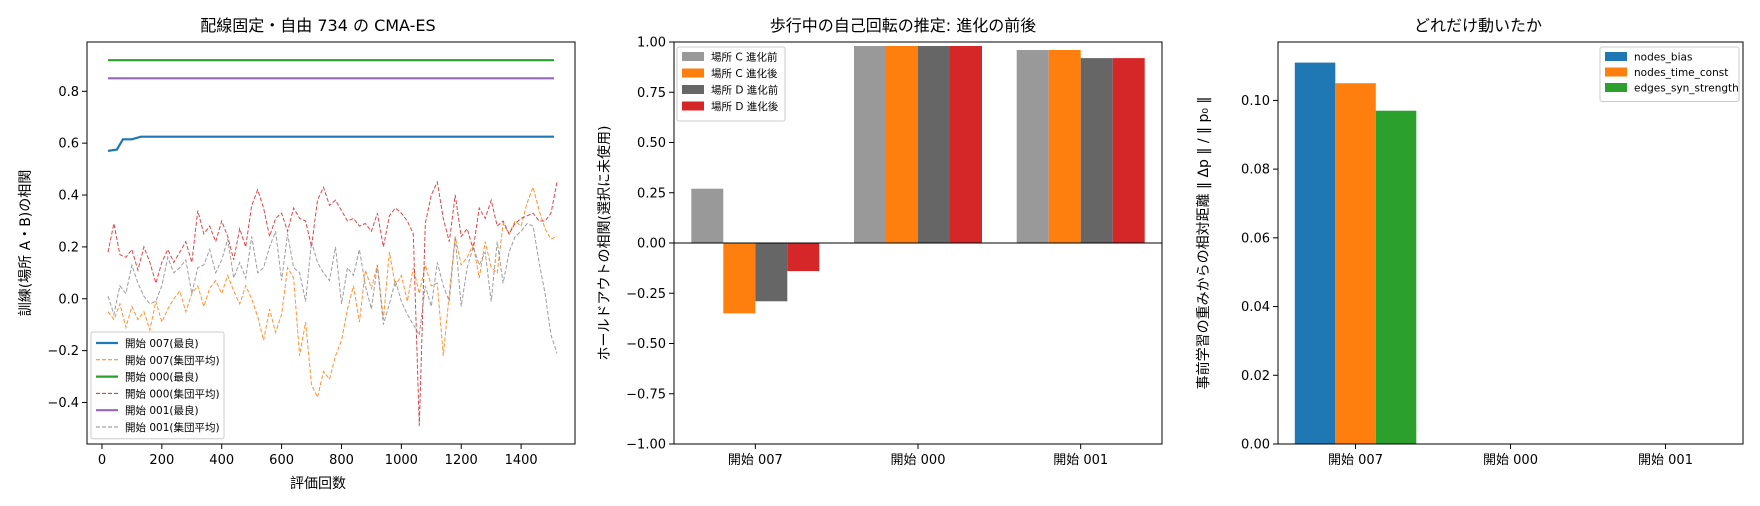 This screenshot has width=1760, height=506. What do you see at coordinates (1478, 25) in the screenshot?
I see `chart-title: どれだけ動いたか` at bounding box center [1478, 25].